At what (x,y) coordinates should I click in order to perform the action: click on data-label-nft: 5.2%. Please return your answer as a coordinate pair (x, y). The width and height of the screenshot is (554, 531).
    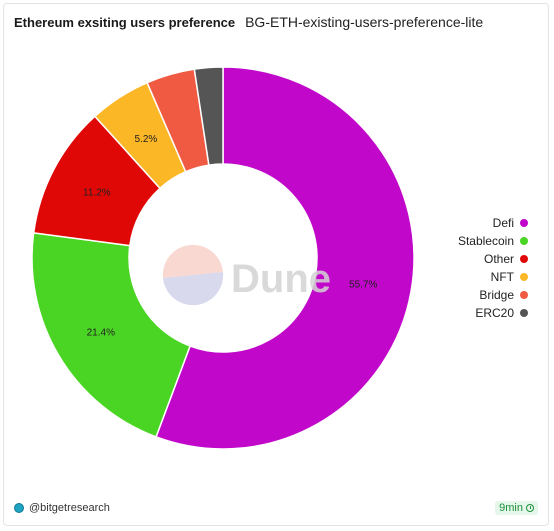
    Looking at the image, I should click on (145, 139).